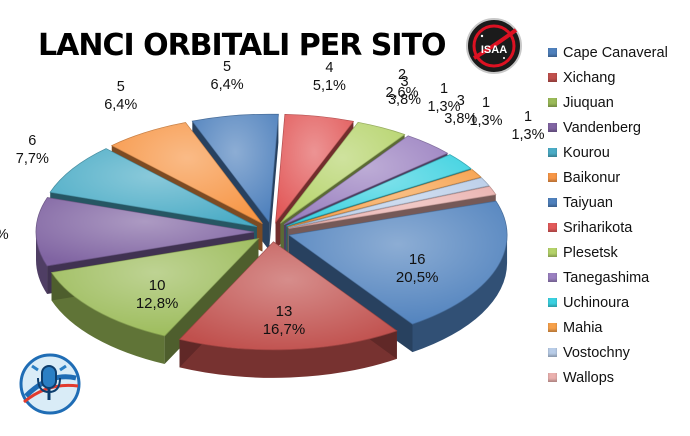 Image resolution: width=690 pixels, height=436 pixels. What do you see at coordinates (108, 318) in the screenshot?
I see `slice-side-jiuquan` at bounding box center [108, 318].